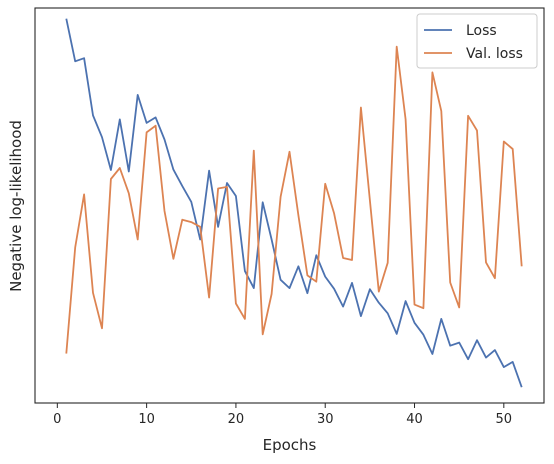 The image size is (554, 464). Describe the element at coordinates (504, 419) in the screenshot. I see `x-tick-label: 50` at that location.